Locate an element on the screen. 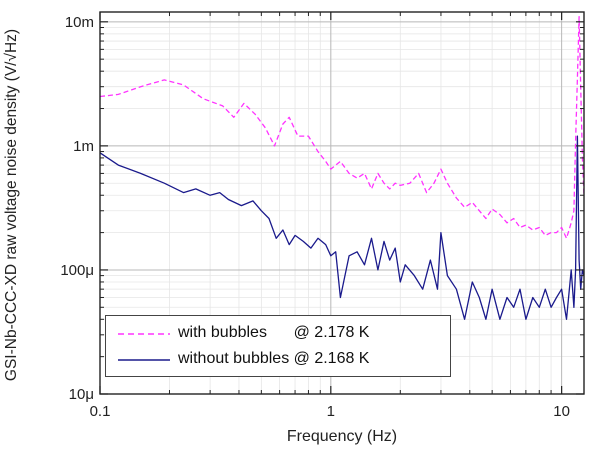  legend-label-without-bubbles: without bubbles @ 2.168 K is located at coordinates (274, 358).